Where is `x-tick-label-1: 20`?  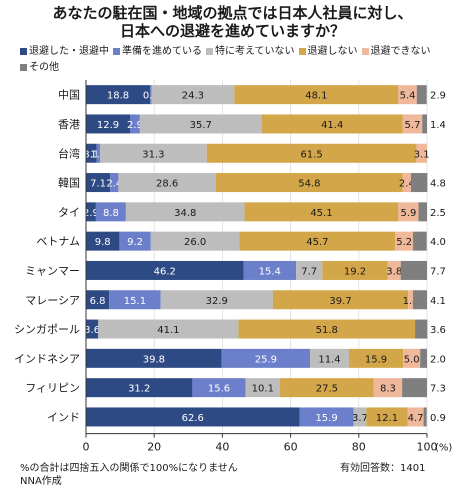
x-tick-label-1: 20 is located at coordinates (154, 447).